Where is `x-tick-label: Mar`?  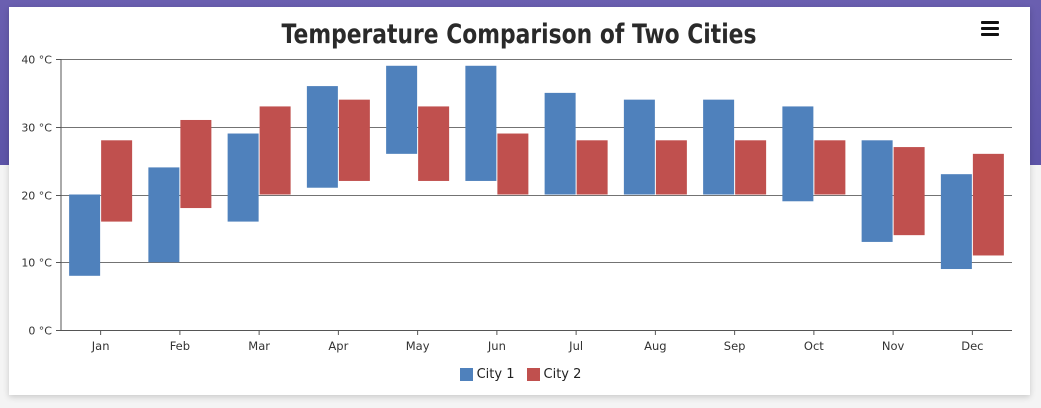 x-tick-label: Mar is located at coordinates (259, 346).